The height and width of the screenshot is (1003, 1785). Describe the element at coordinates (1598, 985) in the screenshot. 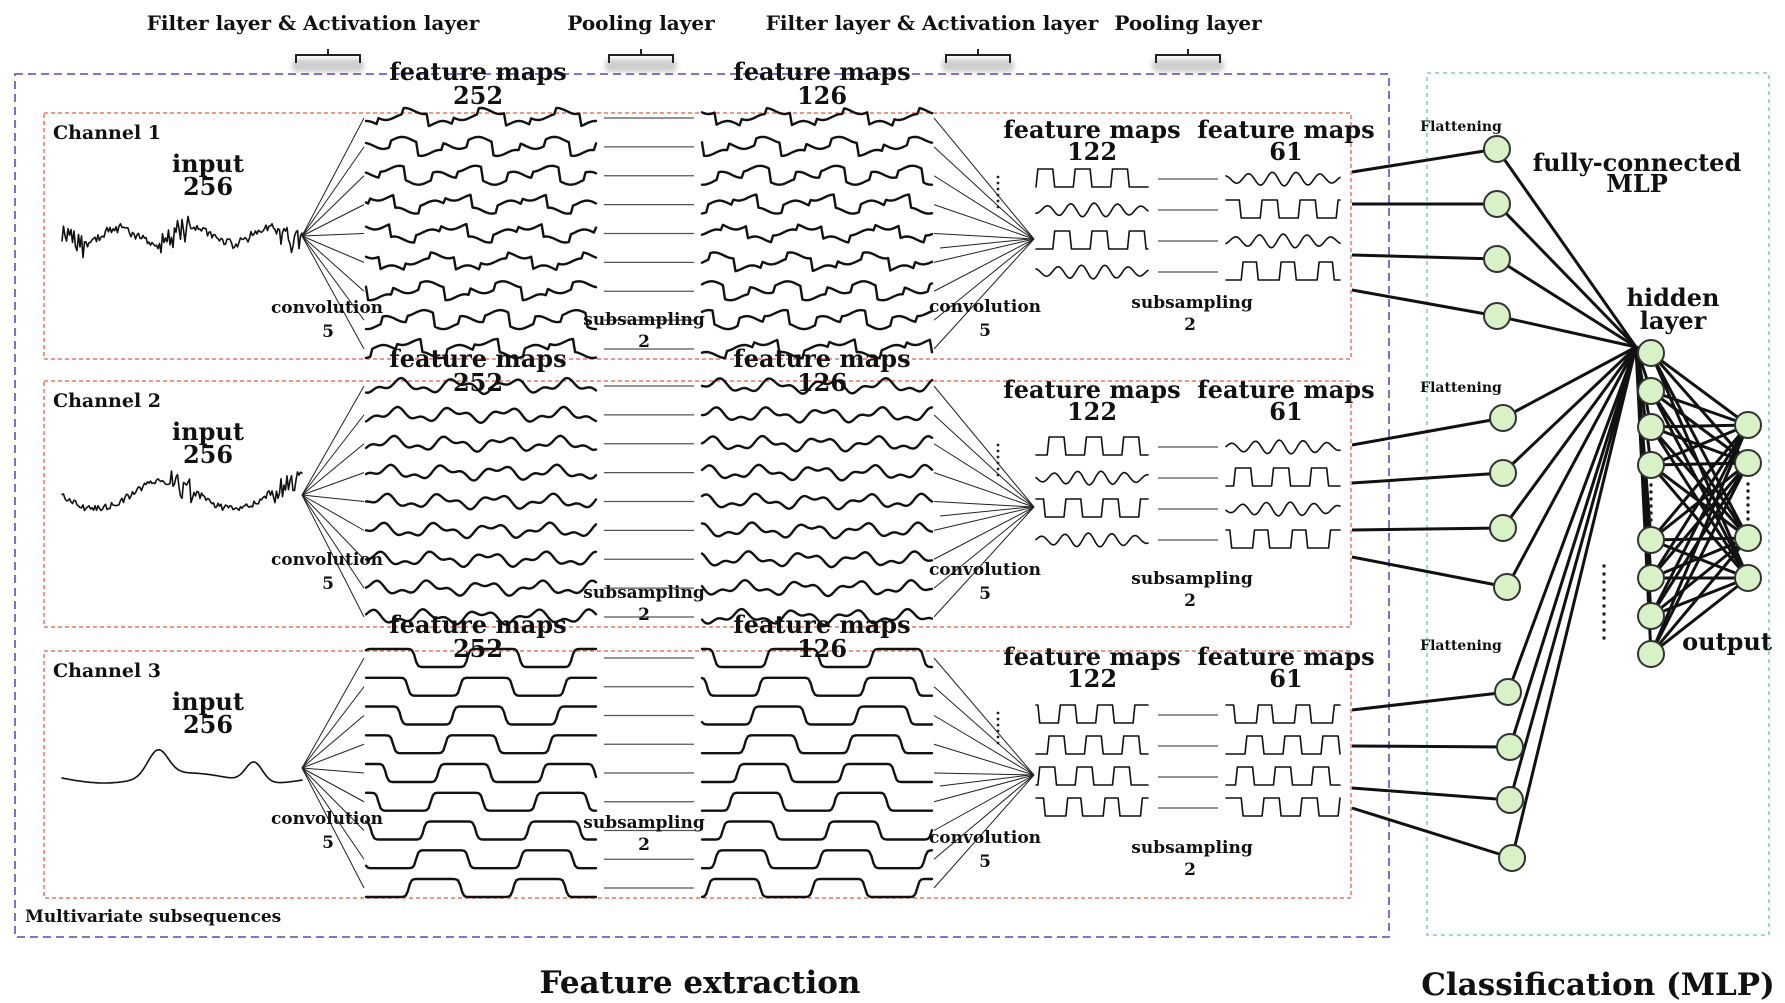

I see `classification-title: Classification (MLP)` at that location.